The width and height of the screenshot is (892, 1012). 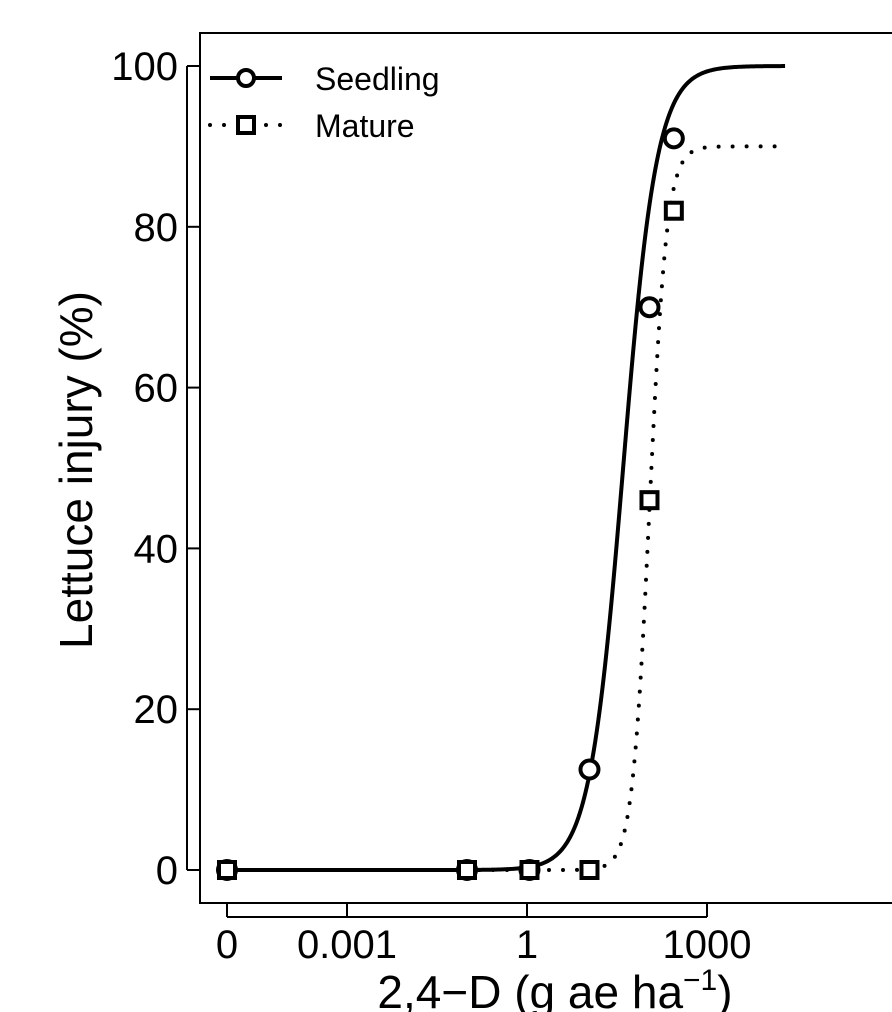 What do you see at coordinates (227, 945) in the screenshot?
I see `x-tick-label: 0` at bounding box center [227, 945].